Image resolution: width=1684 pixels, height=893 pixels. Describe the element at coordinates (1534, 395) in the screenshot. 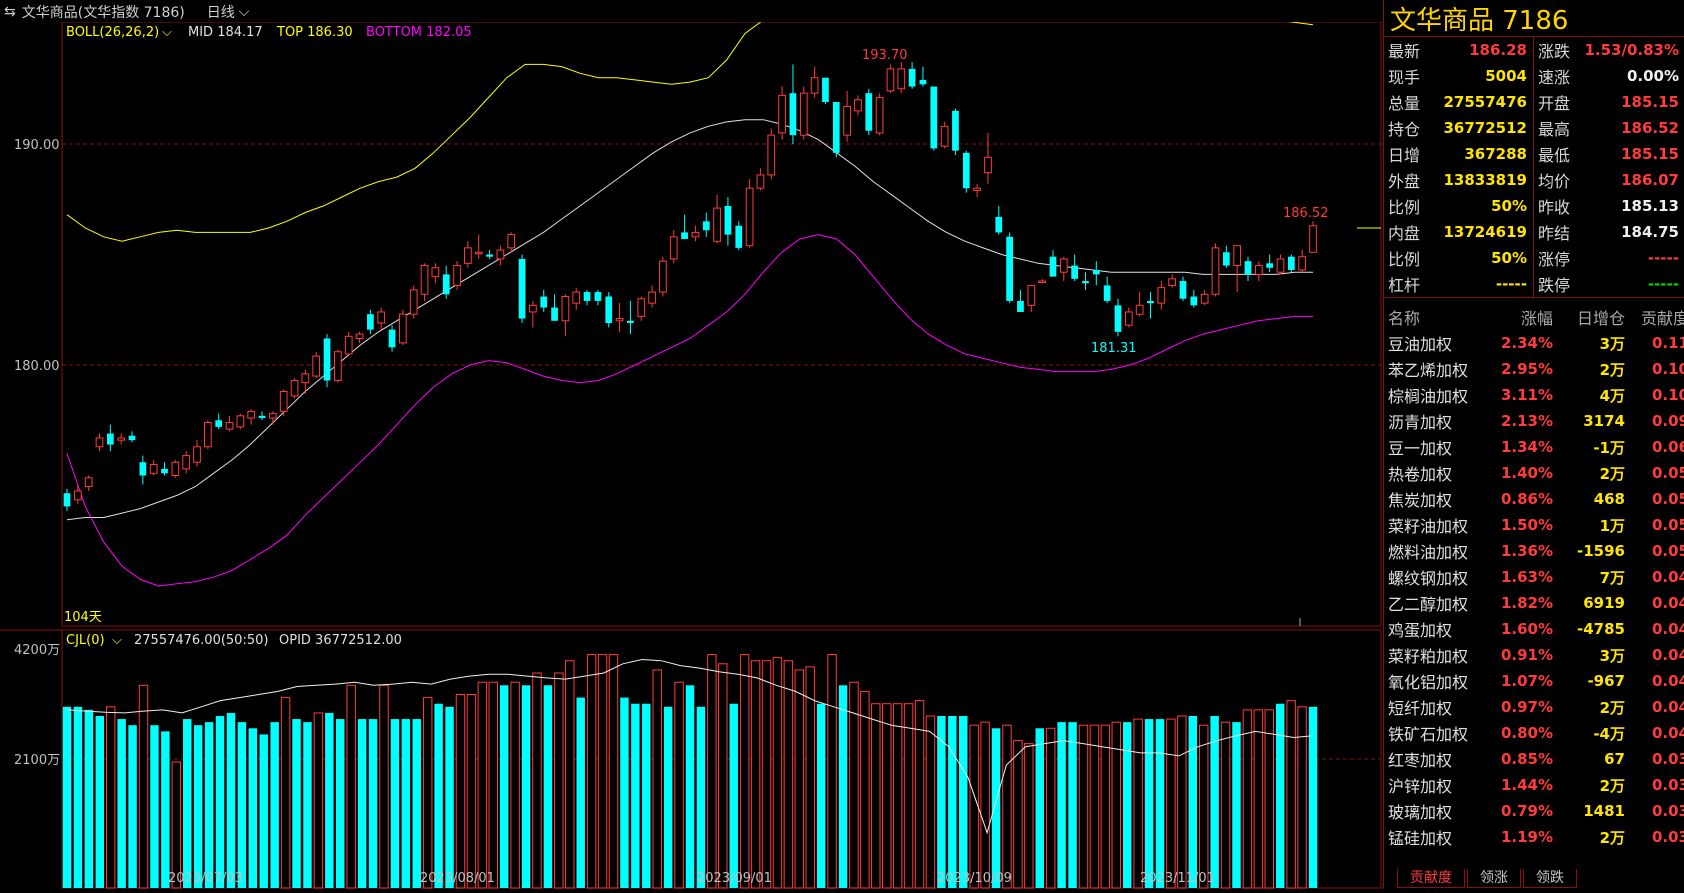

I see `contrib-row: 棕榈油加权 3.11% 4万 0.10` at that location.